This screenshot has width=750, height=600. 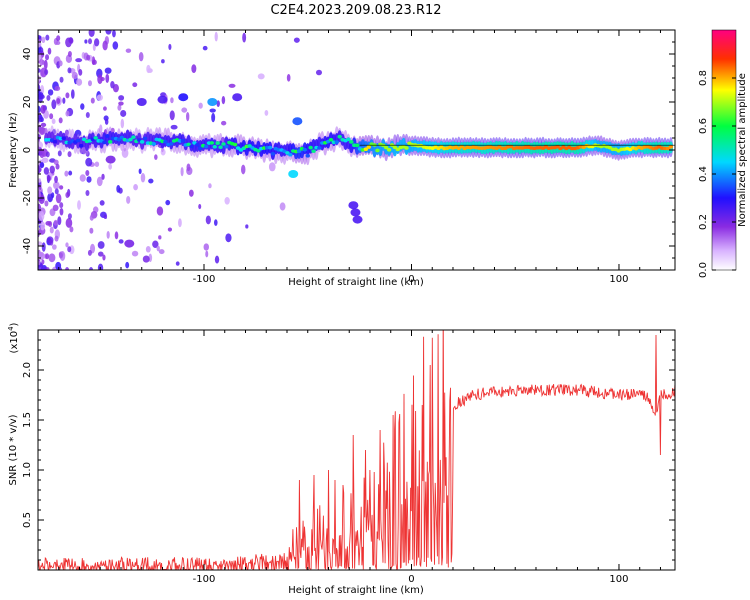 I want to click on y-tick-label: 1.5, so click(x=27, y=420).